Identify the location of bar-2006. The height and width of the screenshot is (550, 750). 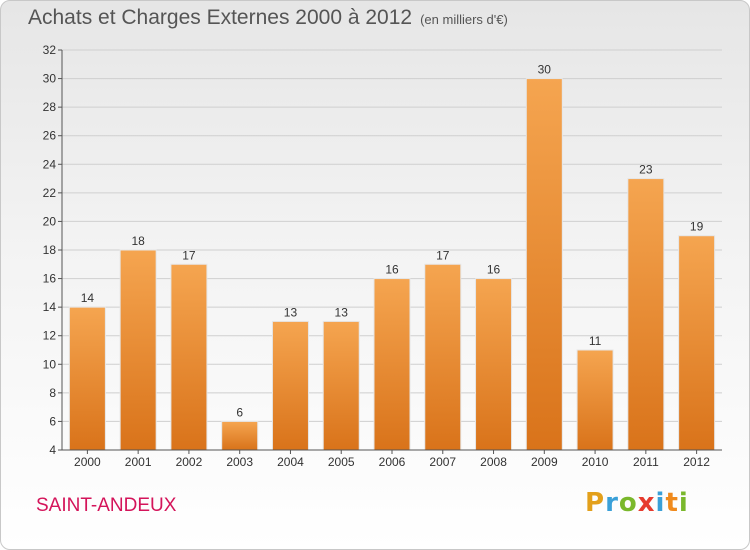
(392, 364).